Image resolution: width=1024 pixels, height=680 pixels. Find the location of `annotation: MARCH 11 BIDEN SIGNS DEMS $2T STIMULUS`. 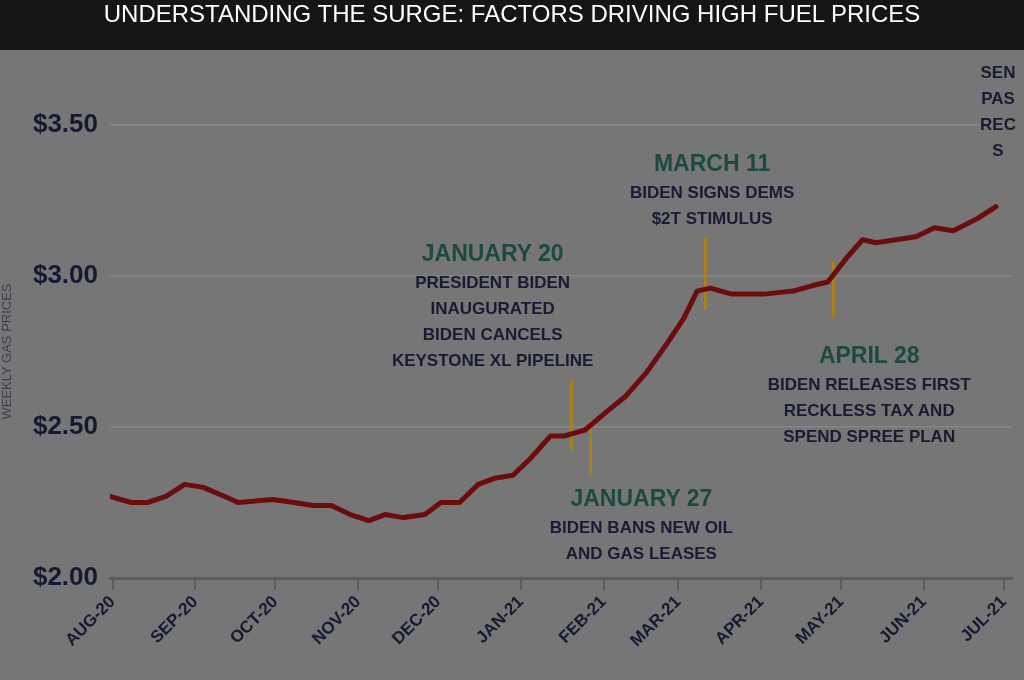

annotation: MARCH 11 BIDEN SIGNS DEMS $2T STIMULUS is located at coordinates (712, 189).